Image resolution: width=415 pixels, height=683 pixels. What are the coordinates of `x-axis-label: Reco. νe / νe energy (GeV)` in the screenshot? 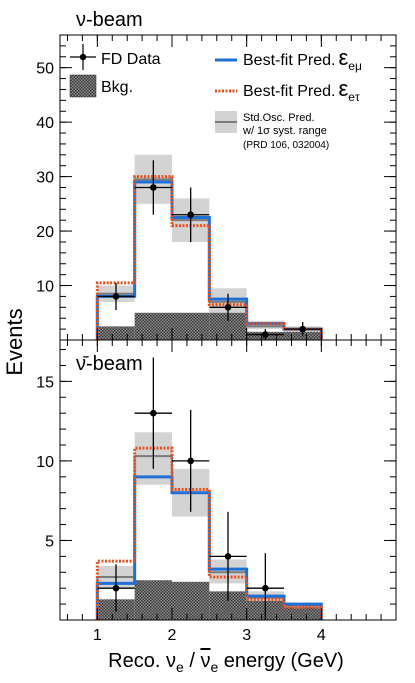 It's located at (226, 662).